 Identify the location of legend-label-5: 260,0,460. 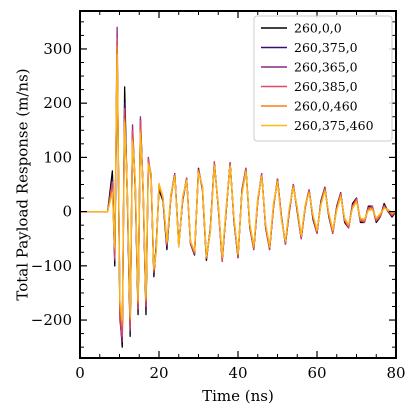
(326, 106).